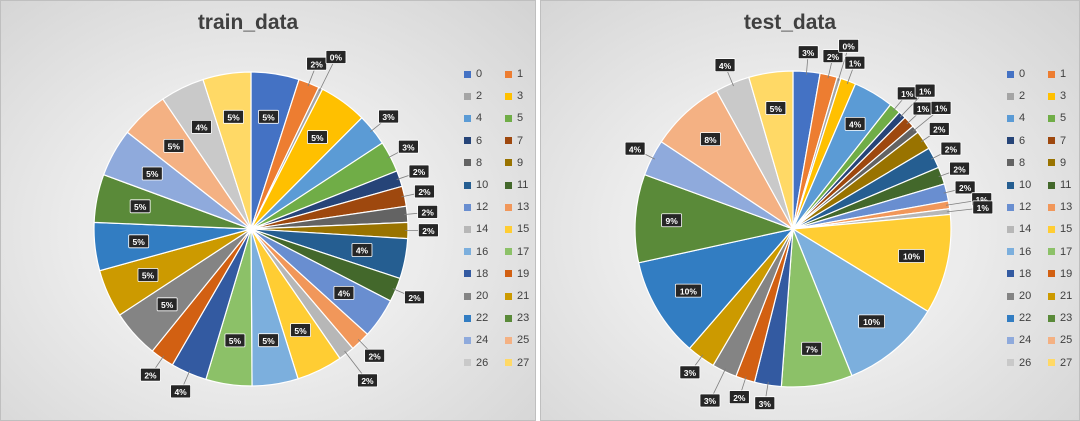 Image resolution: width=1080 pixels, height=421 pixels. What do you see at coordinates (1025, 273) in the screenshot?
I see `legend-label: 18` at bounding box center [1025, 273].